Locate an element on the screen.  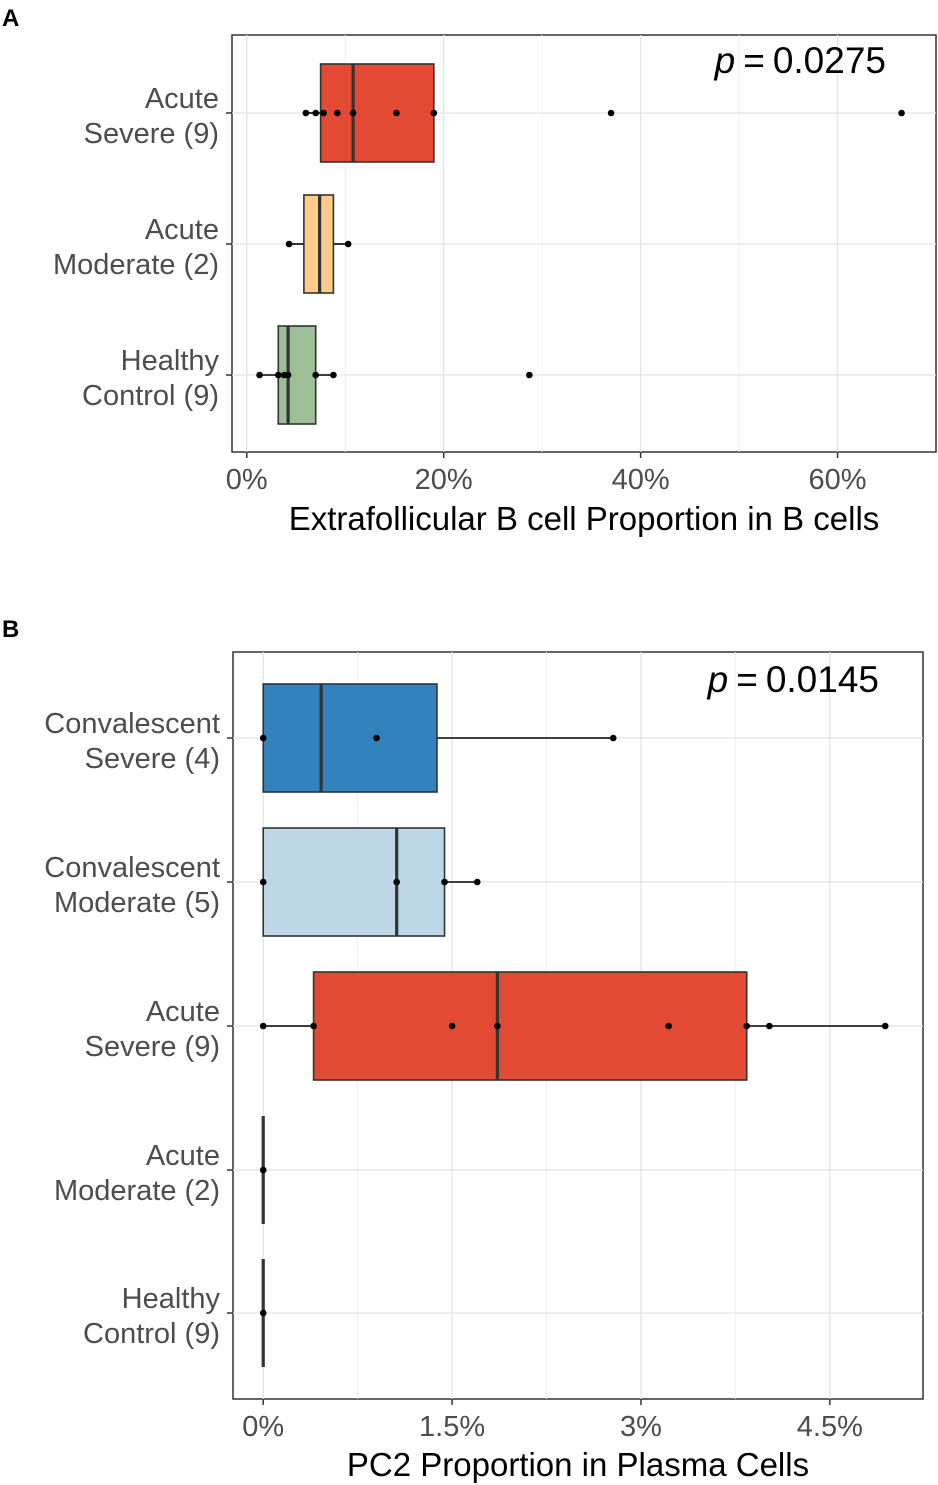
panel-a-x-axis: 0% 20% 40% 60% is located at coordinates (546, 480).